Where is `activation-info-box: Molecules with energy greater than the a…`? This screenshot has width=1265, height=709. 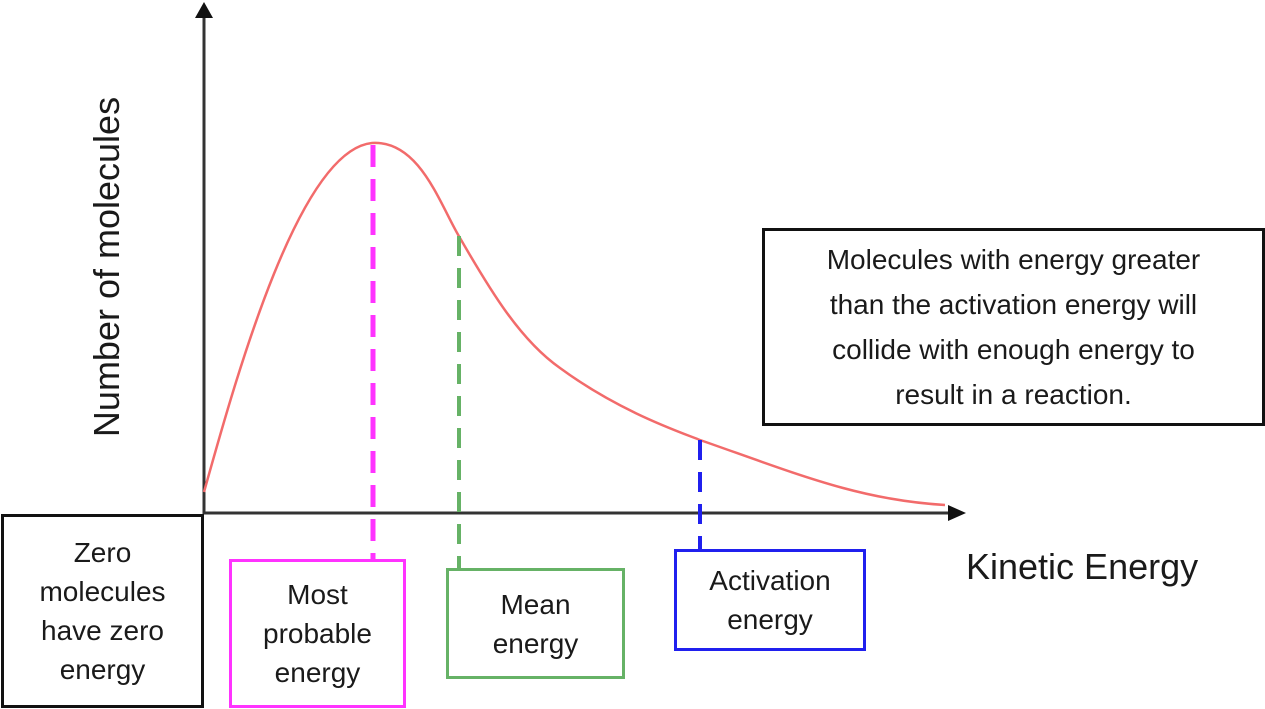 activation-info-box: Molecules with energy greater than the a… is located at coordinates (1013, 327).